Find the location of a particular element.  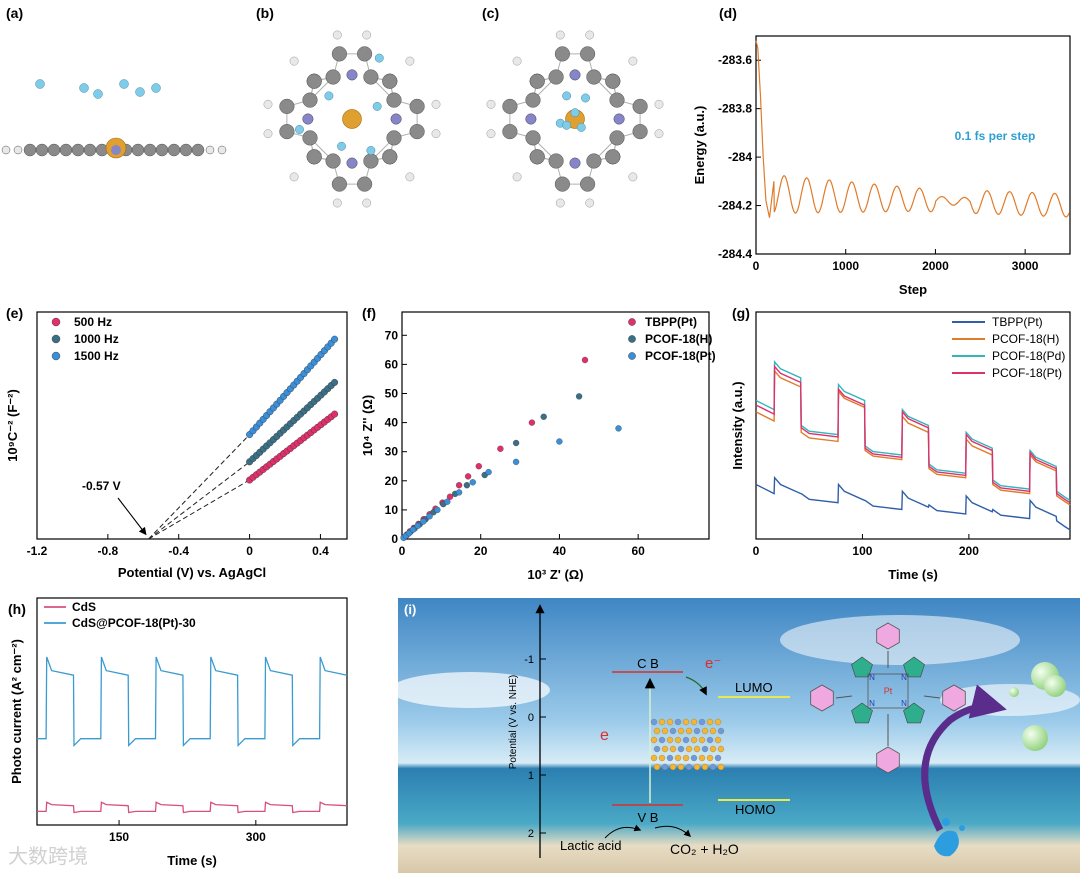

x-axis-label: Potential (V) vs. AgAgCl is located at coordinates (192, 572).